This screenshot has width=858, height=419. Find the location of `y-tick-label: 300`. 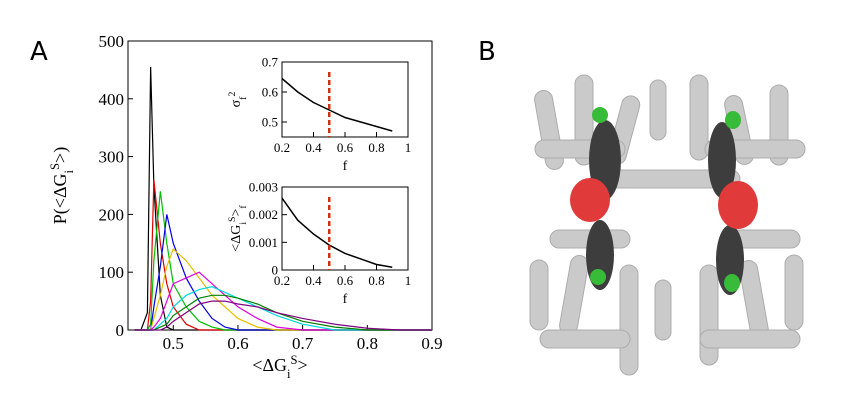

y-tick-label: 300 is located at coordinates (112, 157).